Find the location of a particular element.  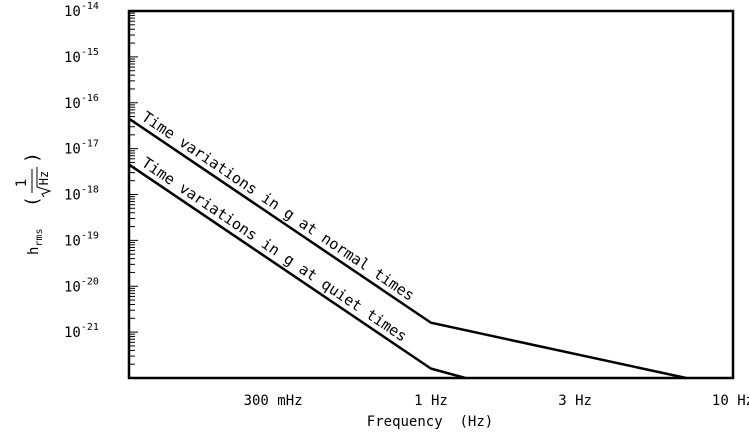

y-axis-unit-numerator: 1 is located at coordinates (22, 183).